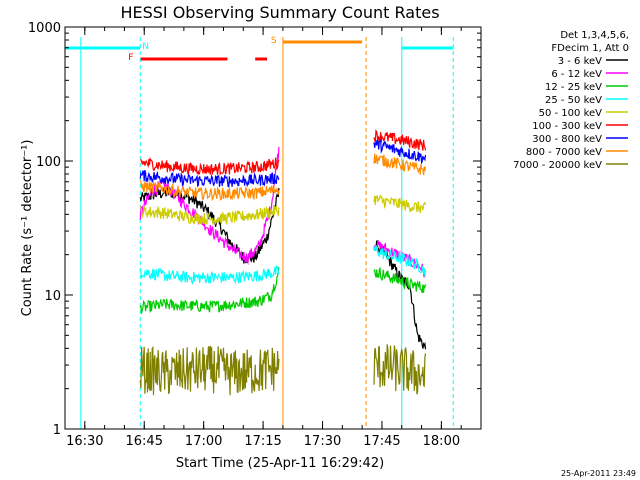 The image size is (640, 480). What do you see at coordinates (564, 152) in the screenshot?
I see `legend-entry-label: 800 - 7000 keV` at bounding box center [564, 152].